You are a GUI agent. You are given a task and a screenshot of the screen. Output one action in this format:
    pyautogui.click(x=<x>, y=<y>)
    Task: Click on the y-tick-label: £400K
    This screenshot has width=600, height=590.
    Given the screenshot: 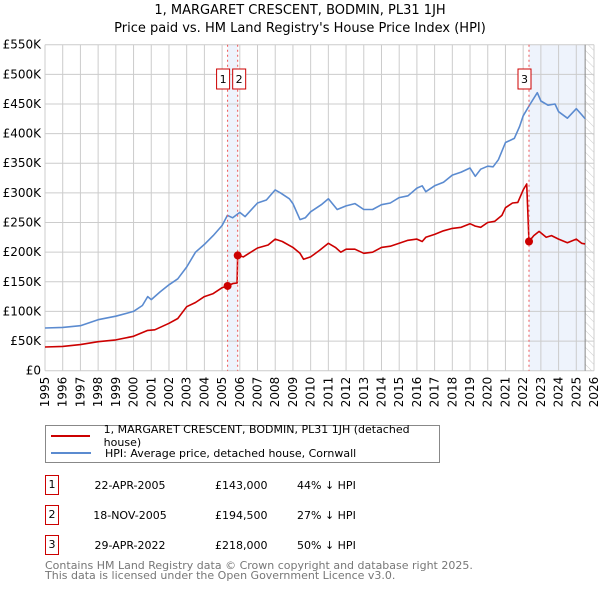 What is the action you would take?
    pyautogui.click(x=23, y=134)
    